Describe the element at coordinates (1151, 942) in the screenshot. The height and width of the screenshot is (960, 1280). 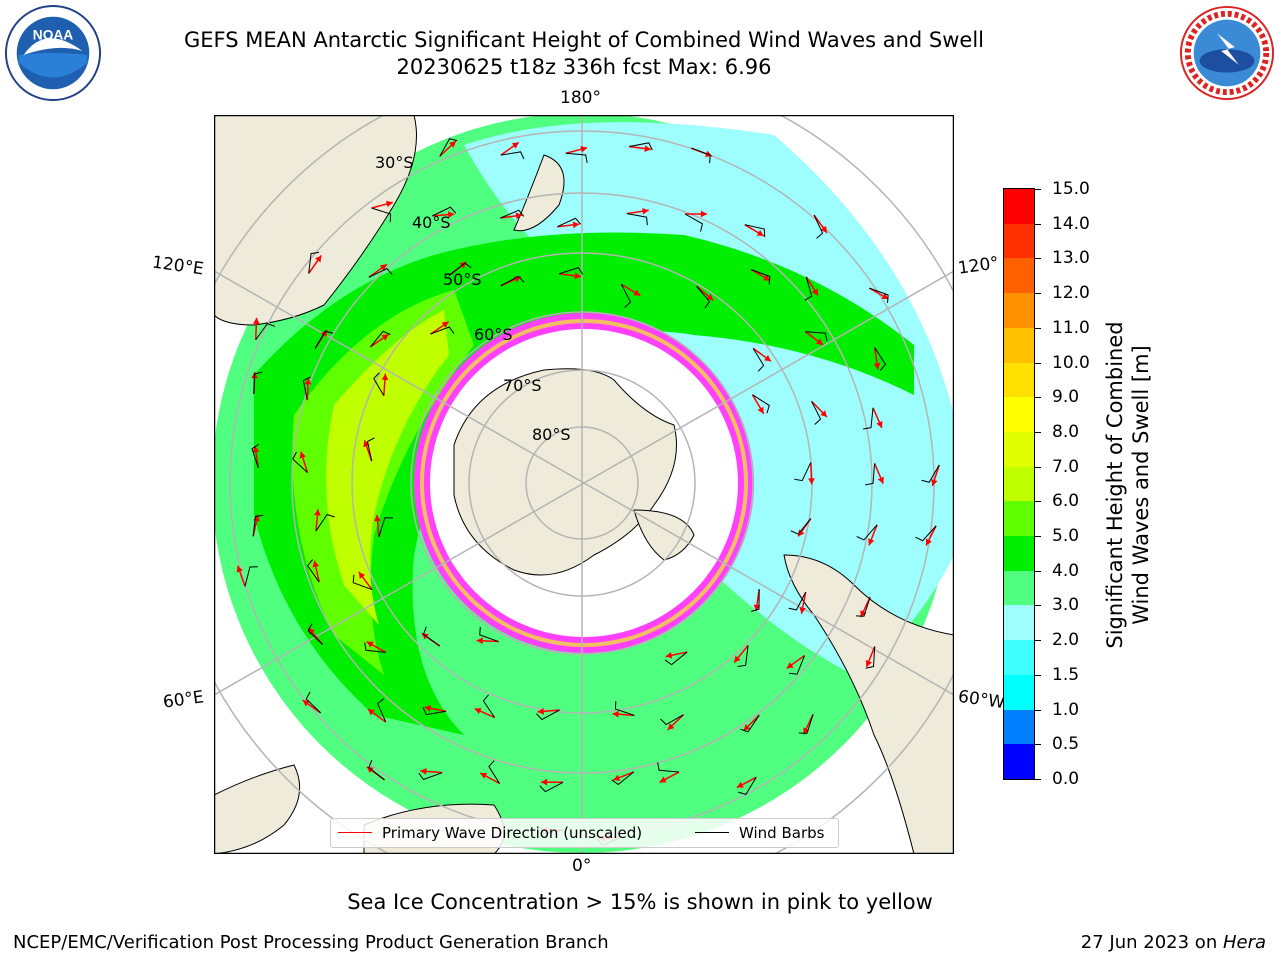
I see `footer-date-text: 27 Jun 2023 on` at that location.